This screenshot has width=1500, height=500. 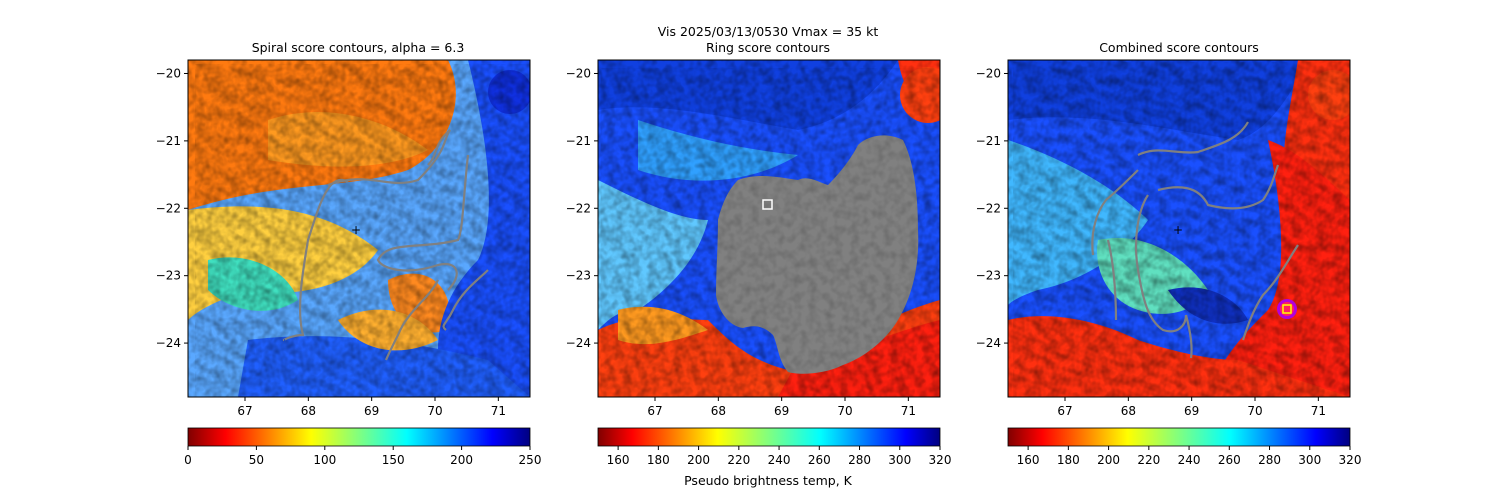 I want to click on colorbar-tick-label: 0, so click(x=188, y=460).